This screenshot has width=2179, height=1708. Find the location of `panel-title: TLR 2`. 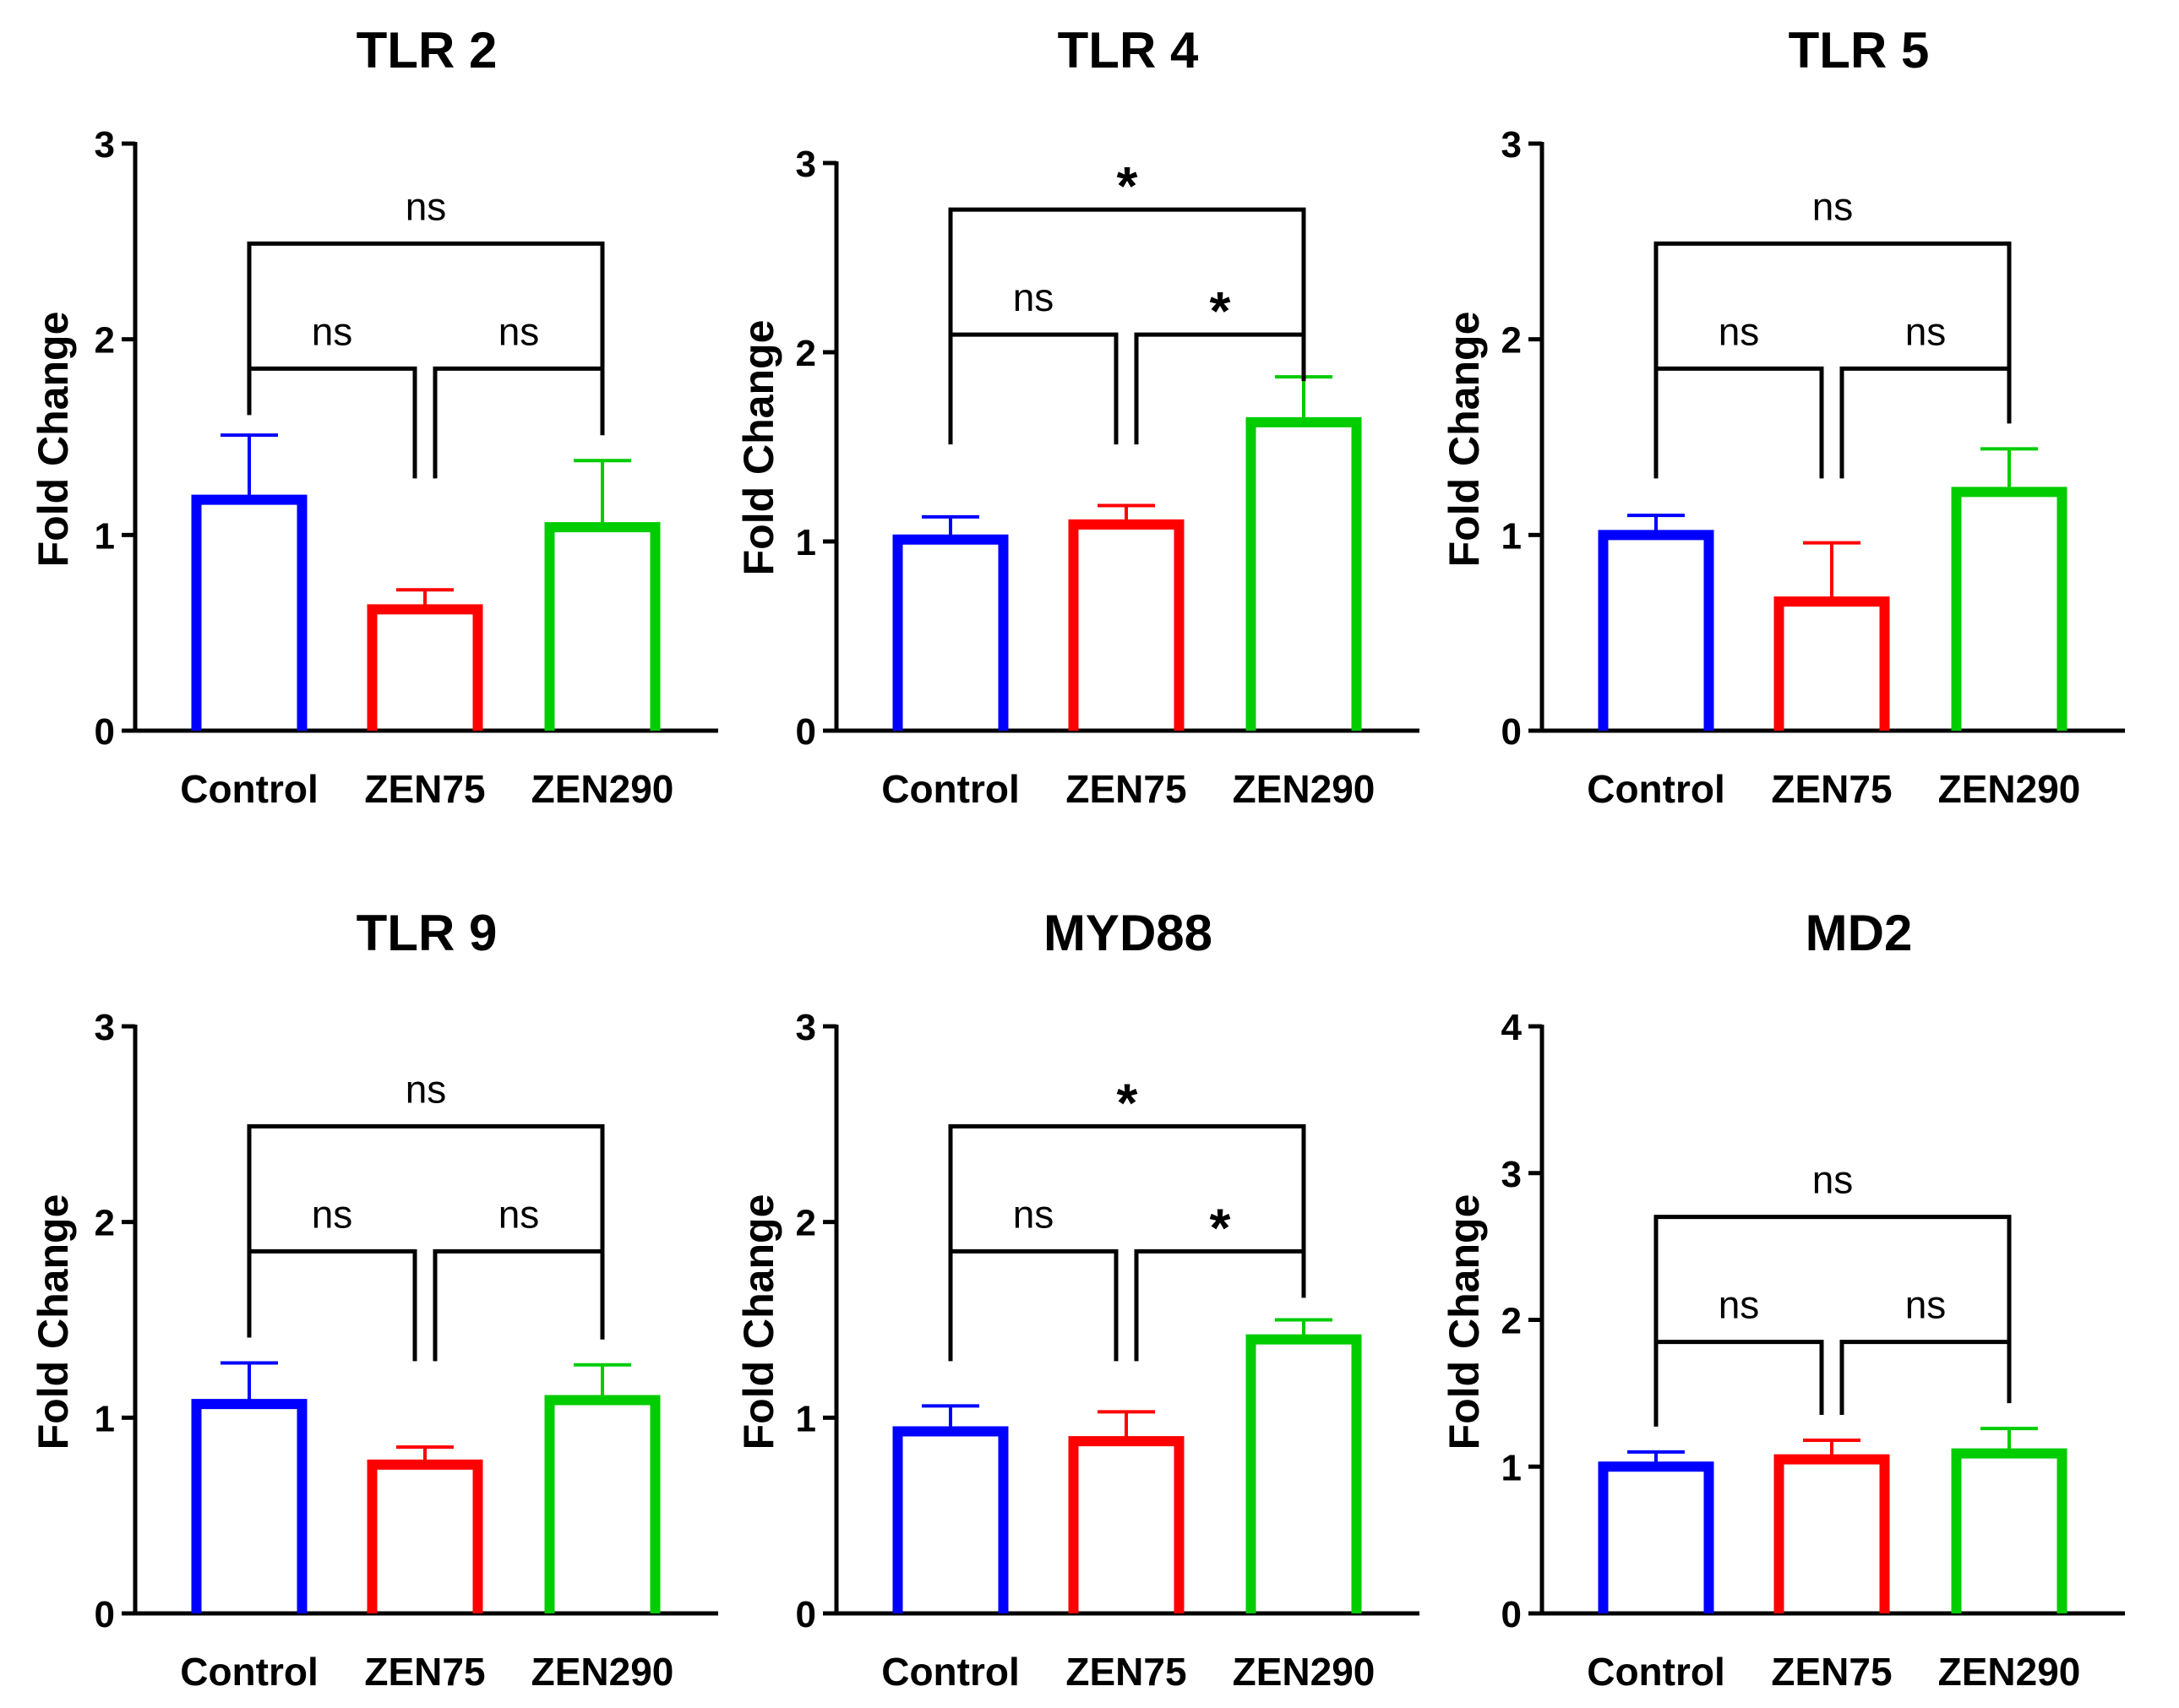

panel-title: TLR 2 is located at coordinates (427, 50).